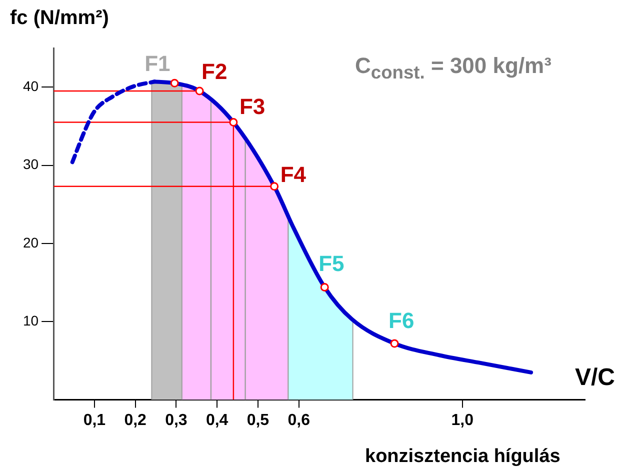 The image size is (633, 473). What do you see at coordinates (217, 420) in the screenshot?
I see `x-tick-label: 0,4` at bounding box center [217, 420].